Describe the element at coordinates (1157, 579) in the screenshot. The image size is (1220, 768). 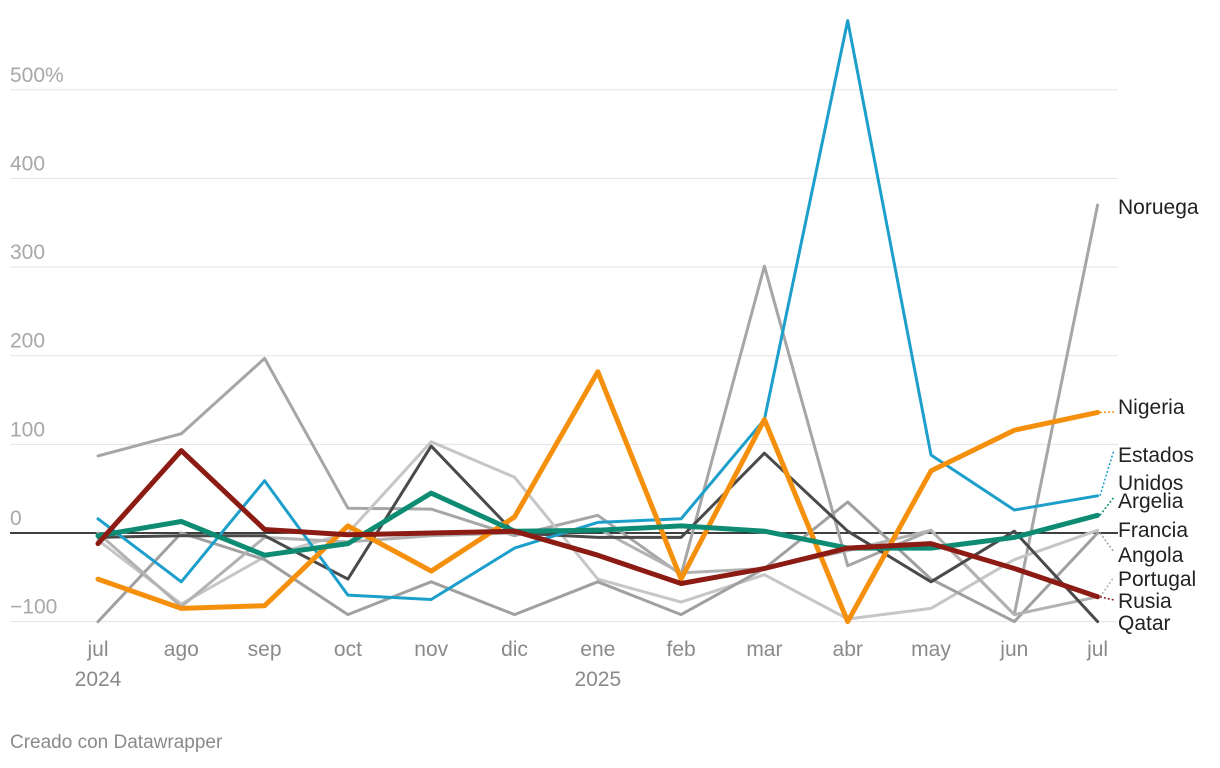
I see `series-label: Portugal` at that location.